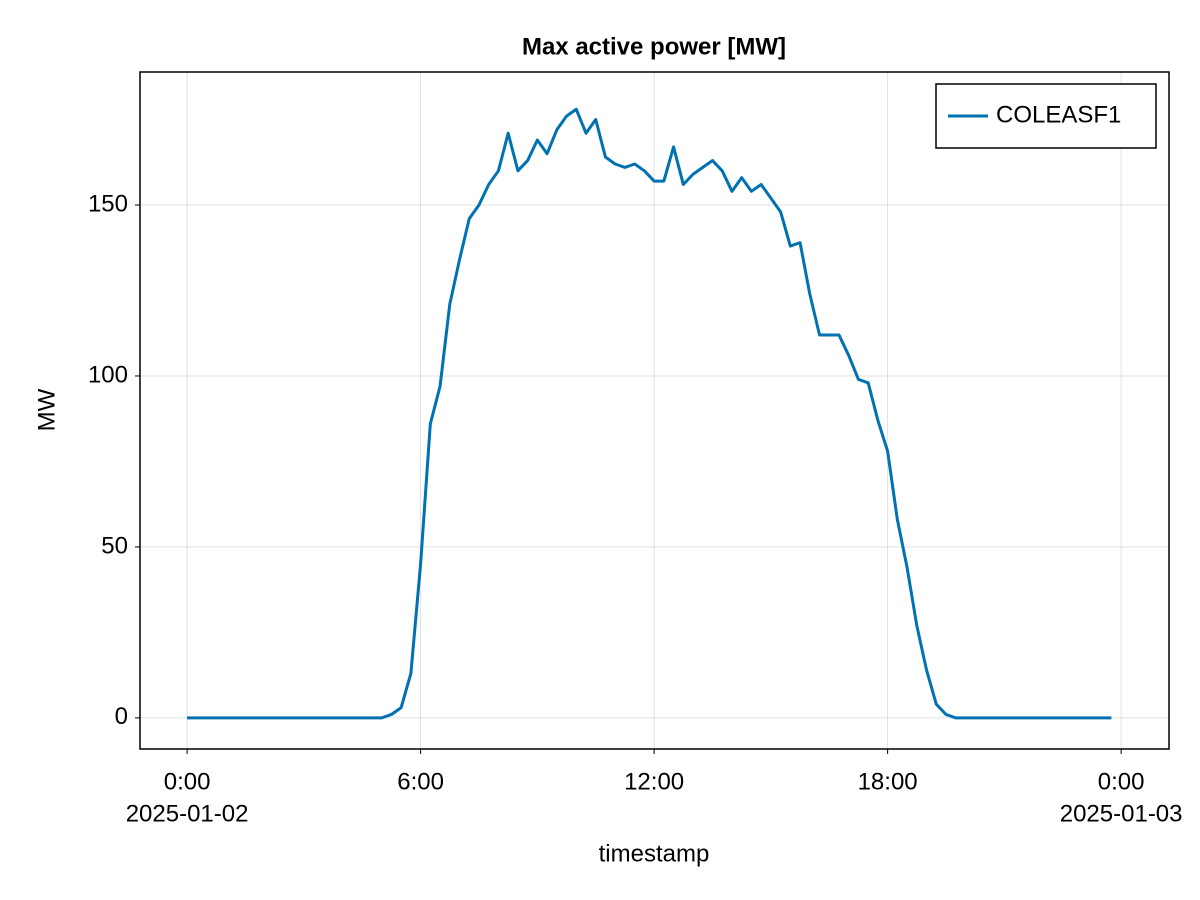 This screenshot has height=900, width=1200. Describe the element at coordinates (1058, 114) in the screenshot. I see `legend-label: COLEASF1` at that location.